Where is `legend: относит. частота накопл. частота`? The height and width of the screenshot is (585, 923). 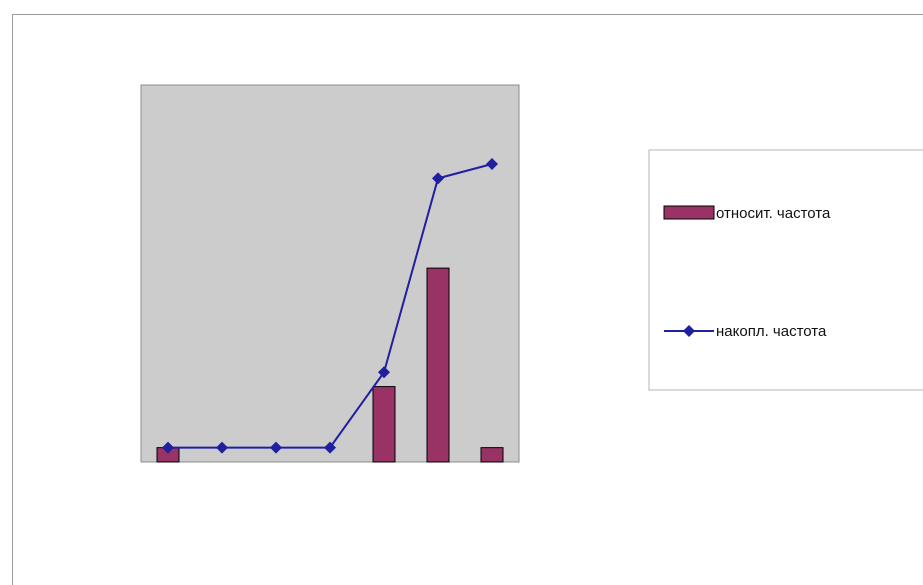 legend: относит. частота накопл. частота is located at coordinates (785, 270).